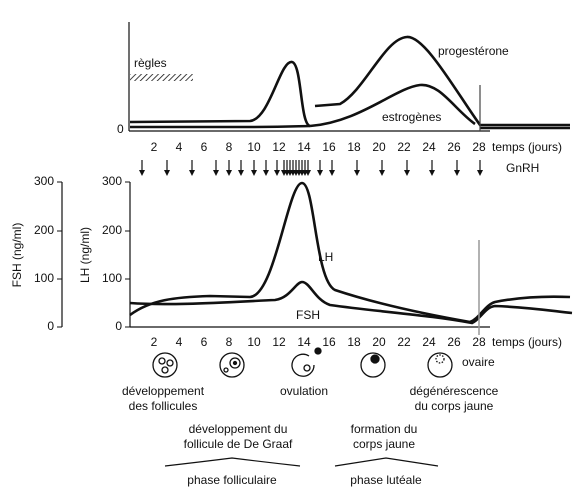 Image resolution: width=579 pixels, height=500 pixels. Describe the element at coordinates (150, 63) in the screenshot. I see `menses-label: règles` at that location.